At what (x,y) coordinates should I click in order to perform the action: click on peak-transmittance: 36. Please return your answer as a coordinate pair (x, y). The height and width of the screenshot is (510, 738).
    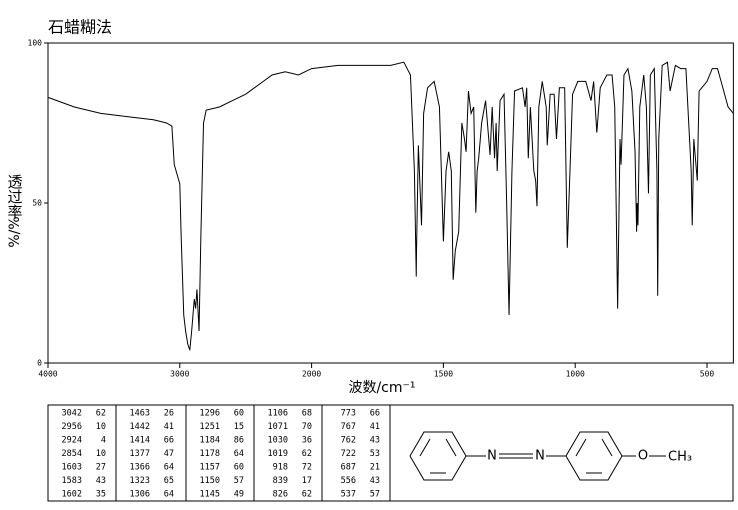
    Looking at the image, I should click on (307, 441).